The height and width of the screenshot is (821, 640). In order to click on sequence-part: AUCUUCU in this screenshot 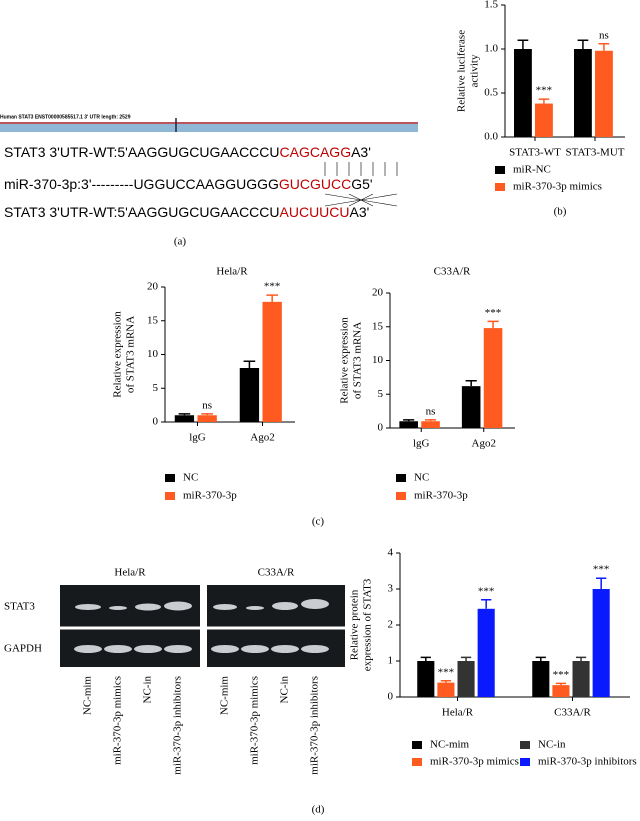, I will do `click(315, 212)`.